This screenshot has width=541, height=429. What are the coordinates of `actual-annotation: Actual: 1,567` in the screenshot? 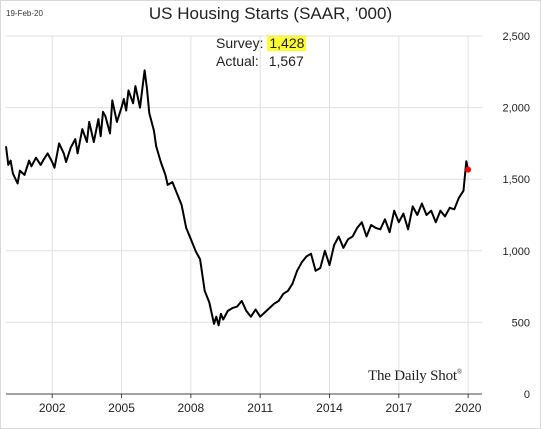 It's located at (260, 61).